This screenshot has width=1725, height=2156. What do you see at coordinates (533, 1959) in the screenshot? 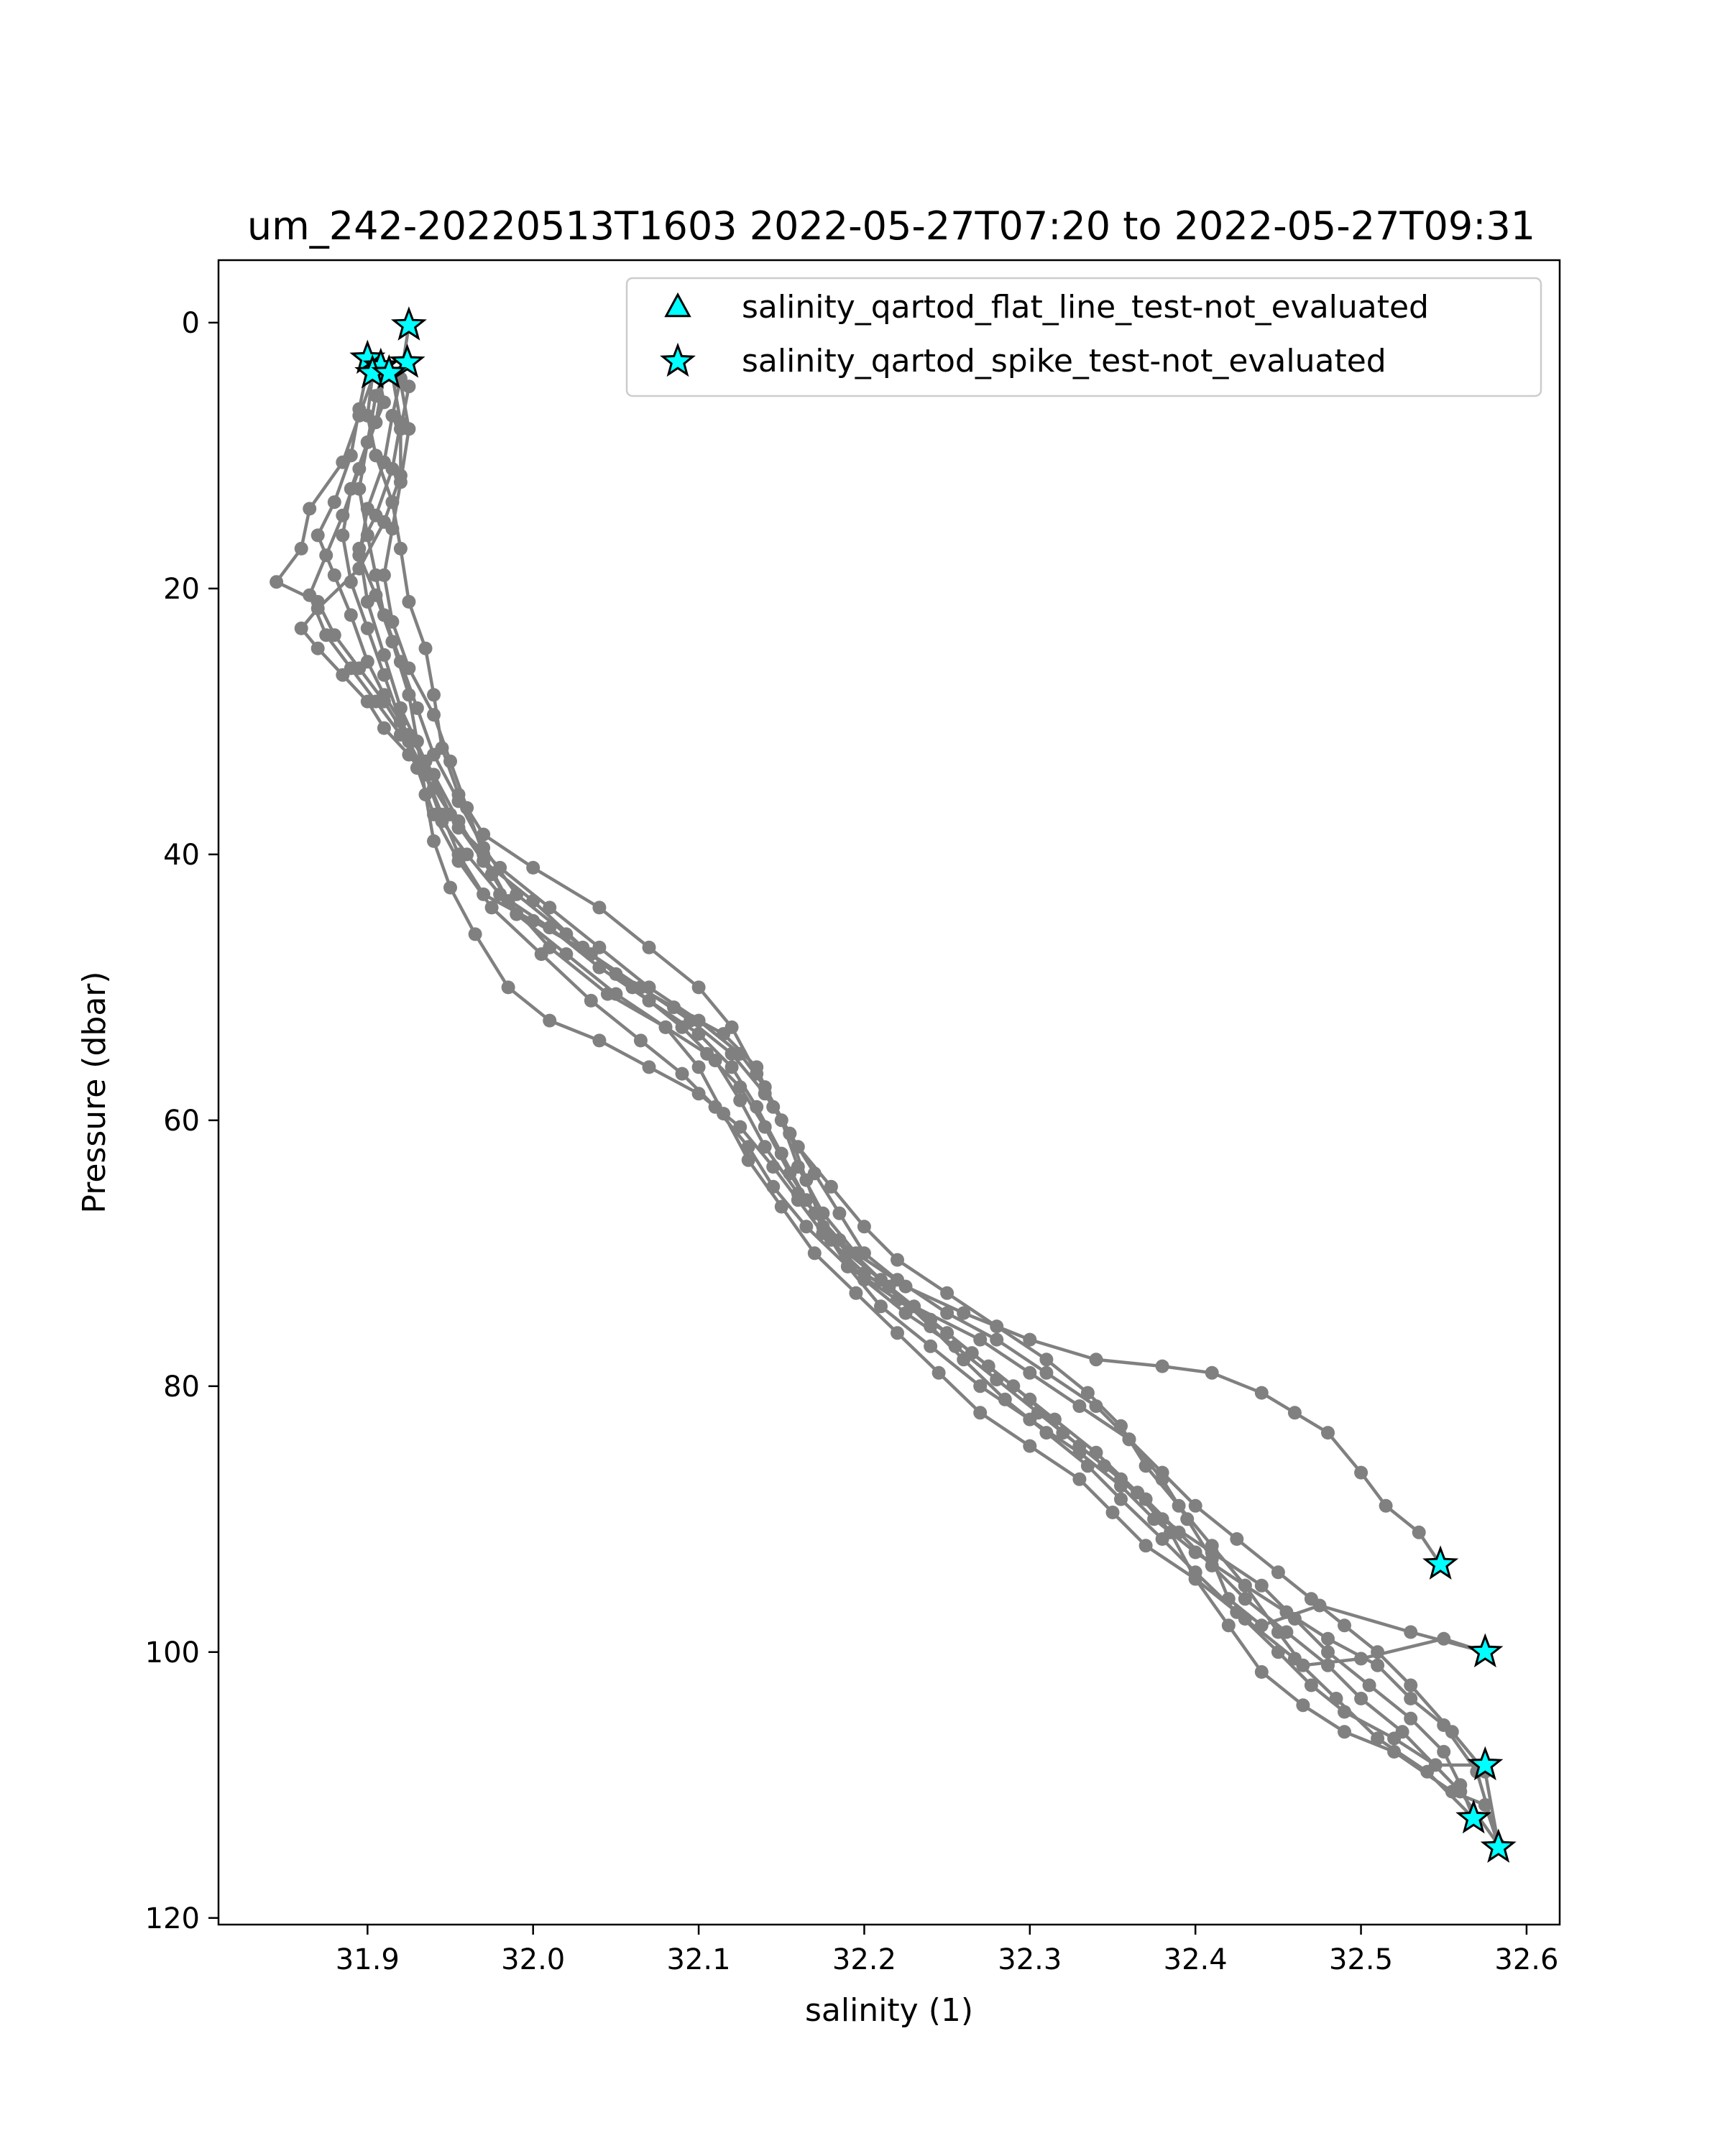
I see `x-tick-label: 32.0` at bounding box center [533, 1959].